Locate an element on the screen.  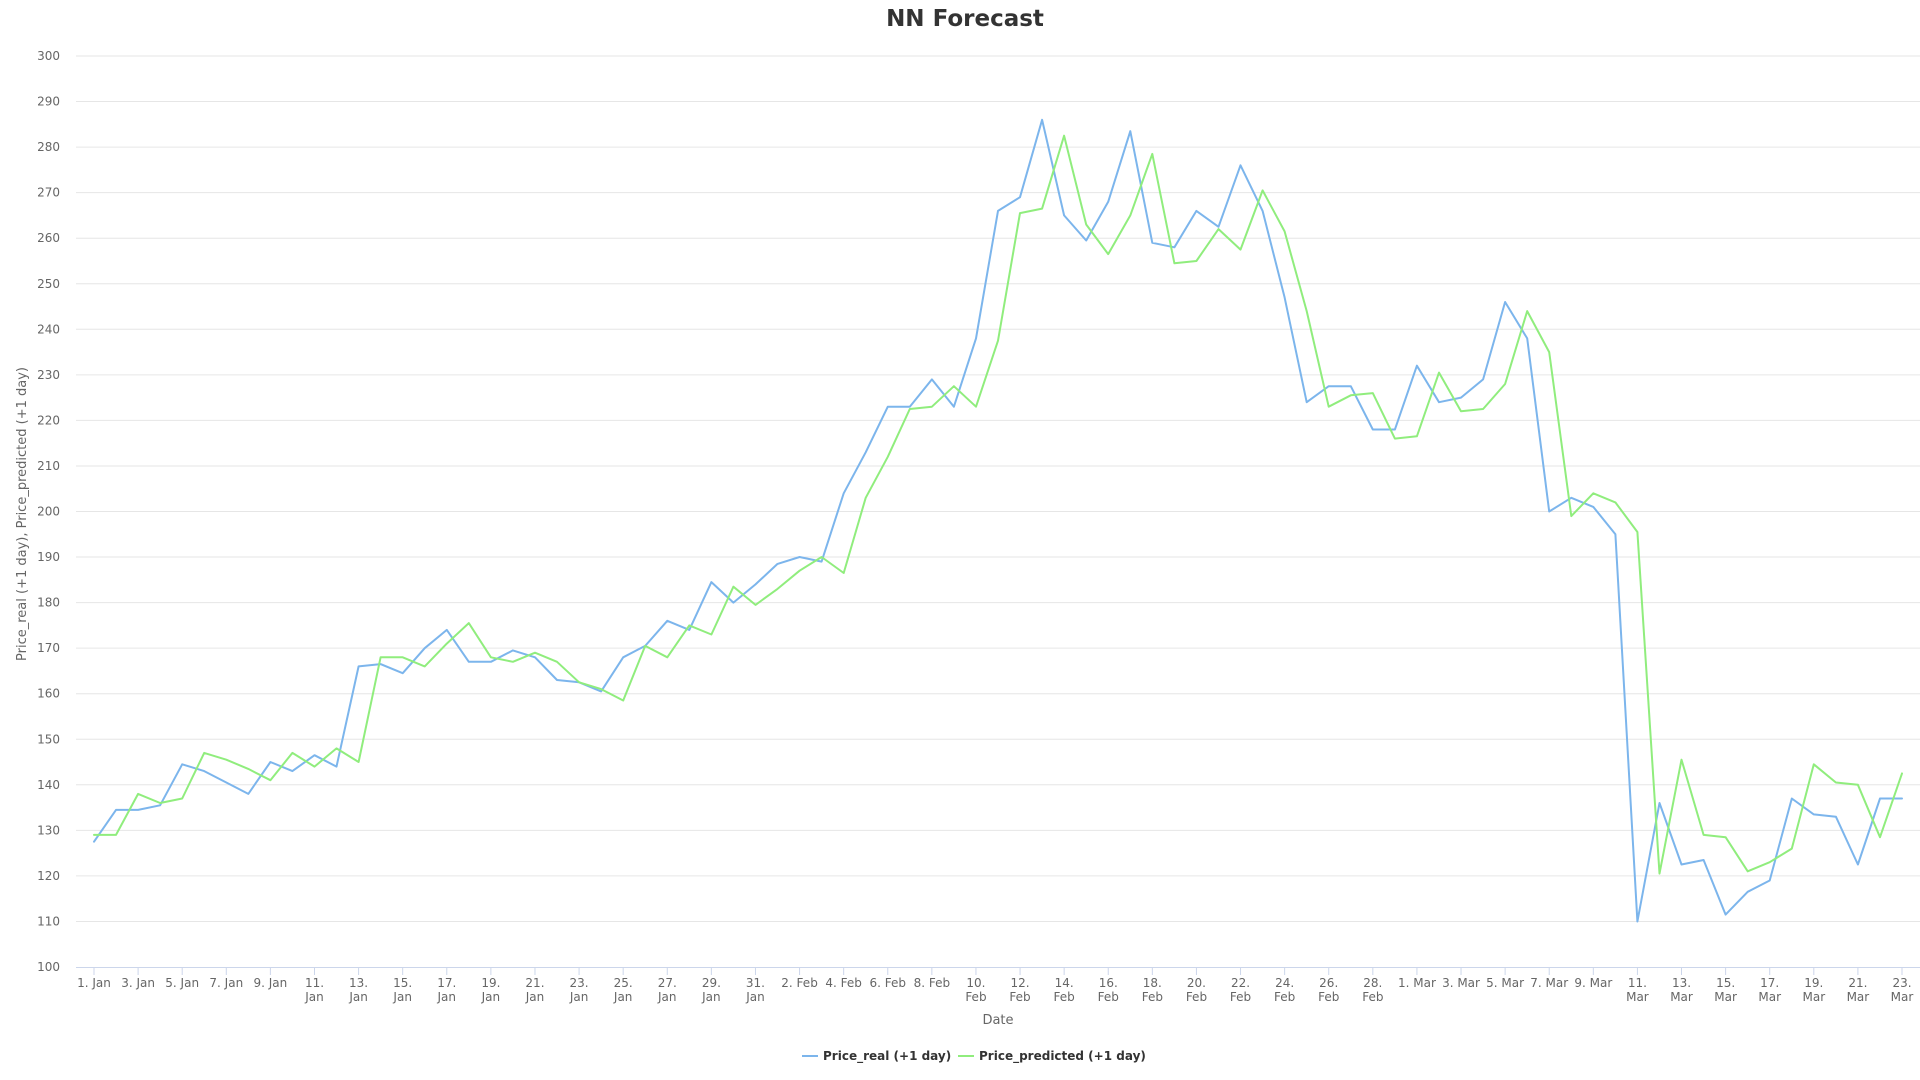
x-tick-label: 9. Mar is located at coordinates (1593, 983).